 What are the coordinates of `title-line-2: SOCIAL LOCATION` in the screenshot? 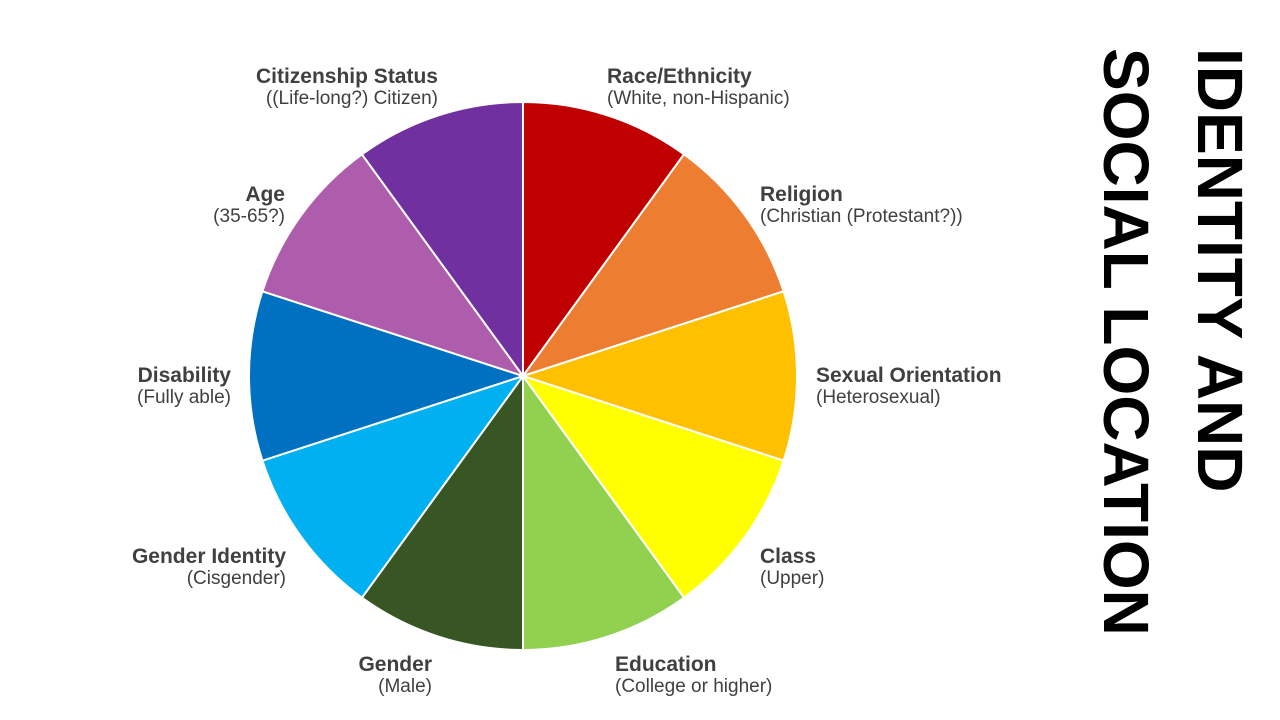 It's located at (1126, 342).